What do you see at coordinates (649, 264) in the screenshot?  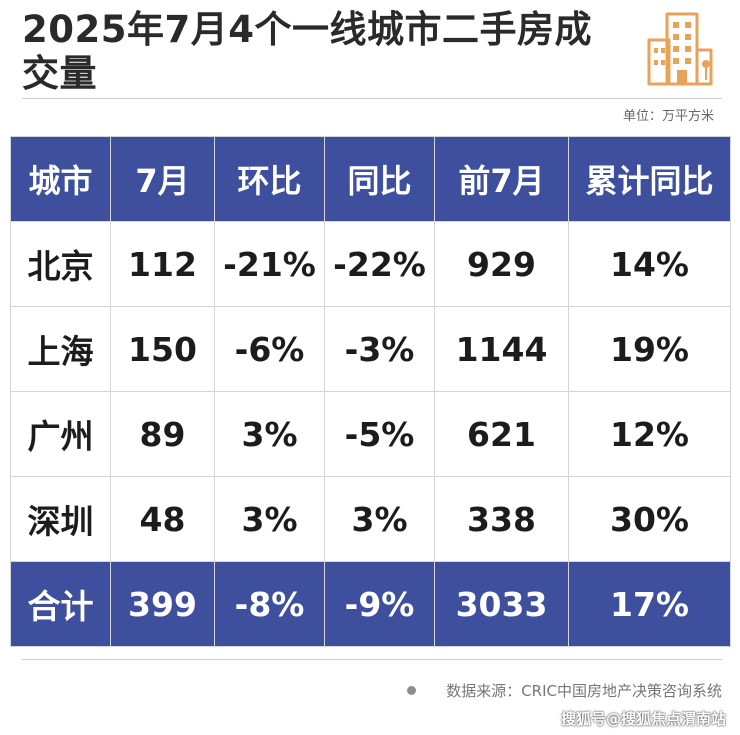 I see `cell-ytd-yoy: 14%` at bounding box center [649, 264].